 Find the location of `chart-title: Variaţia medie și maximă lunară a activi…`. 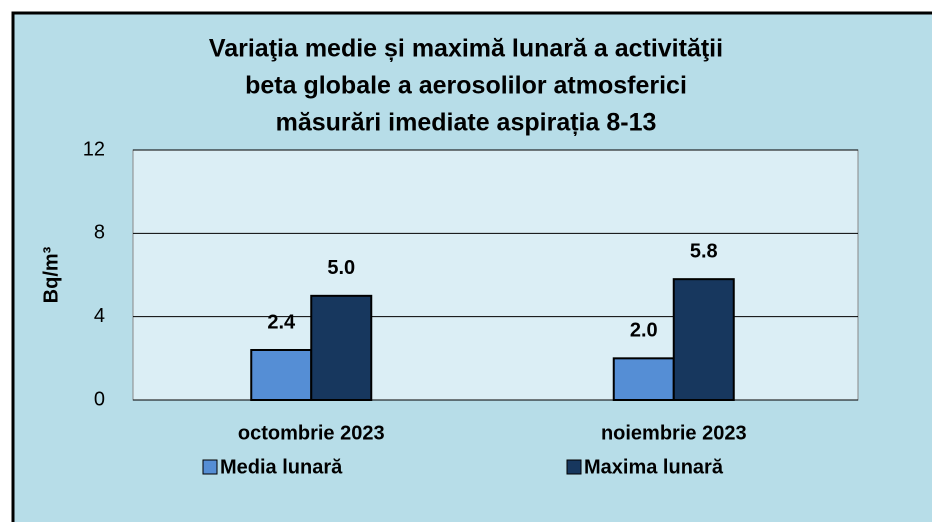

chart-title: Variaţia medie și maximă lunară a activi… is located at coordinates (466, 49).